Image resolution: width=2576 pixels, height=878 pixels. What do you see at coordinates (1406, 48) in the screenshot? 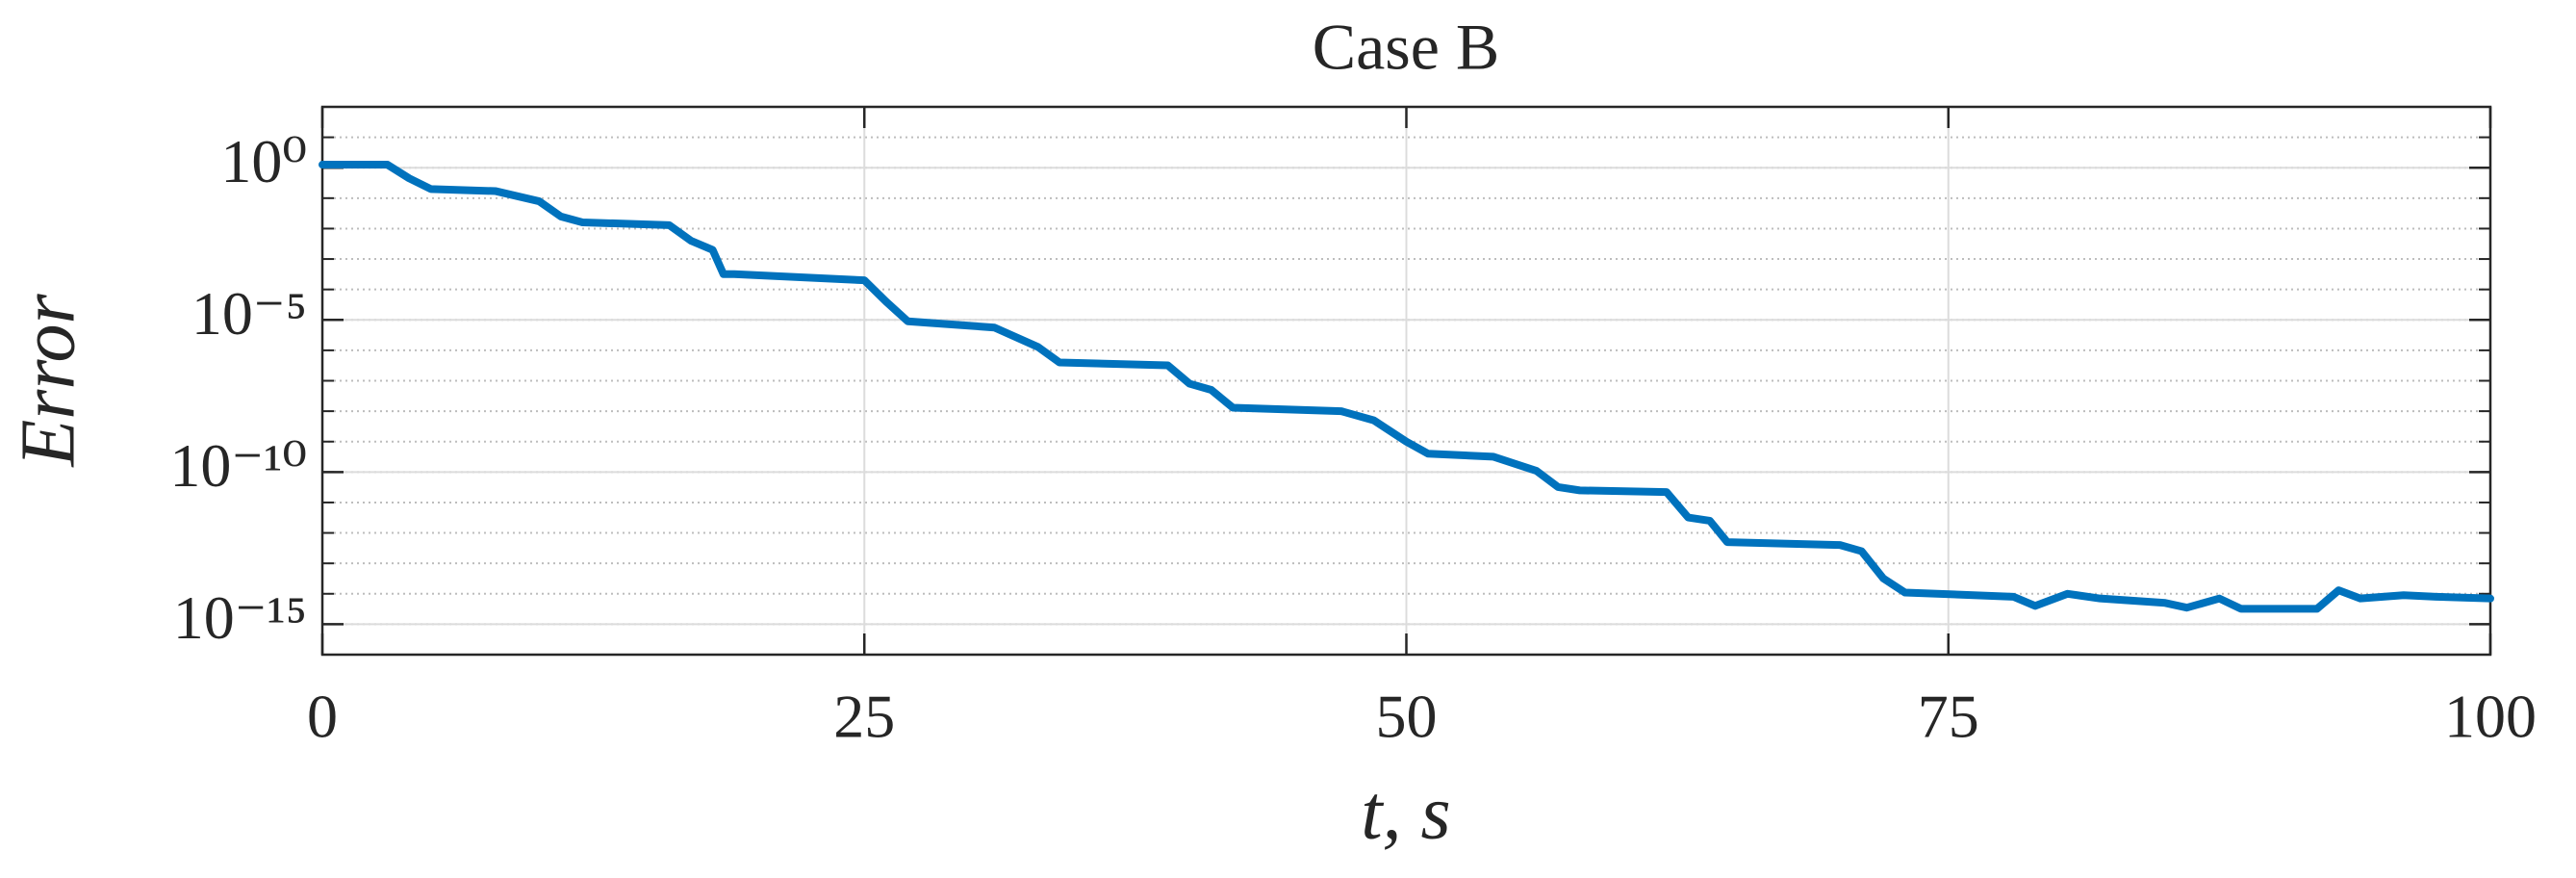
I see `chart-title: Case B` at bounding box center [1406, 48].